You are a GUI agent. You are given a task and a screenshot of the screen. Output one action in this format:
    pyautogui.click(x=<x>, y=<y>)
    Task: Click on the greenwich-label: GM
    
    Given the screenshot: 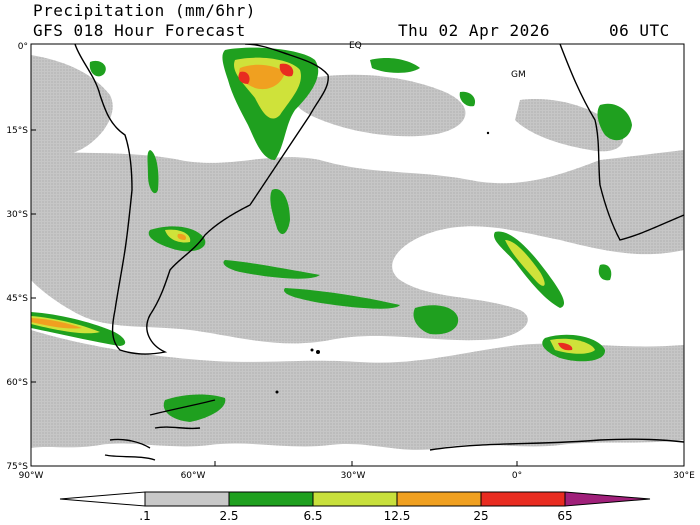 What is the action you would take?
    pyautogui.click(x=518, y=75)
    